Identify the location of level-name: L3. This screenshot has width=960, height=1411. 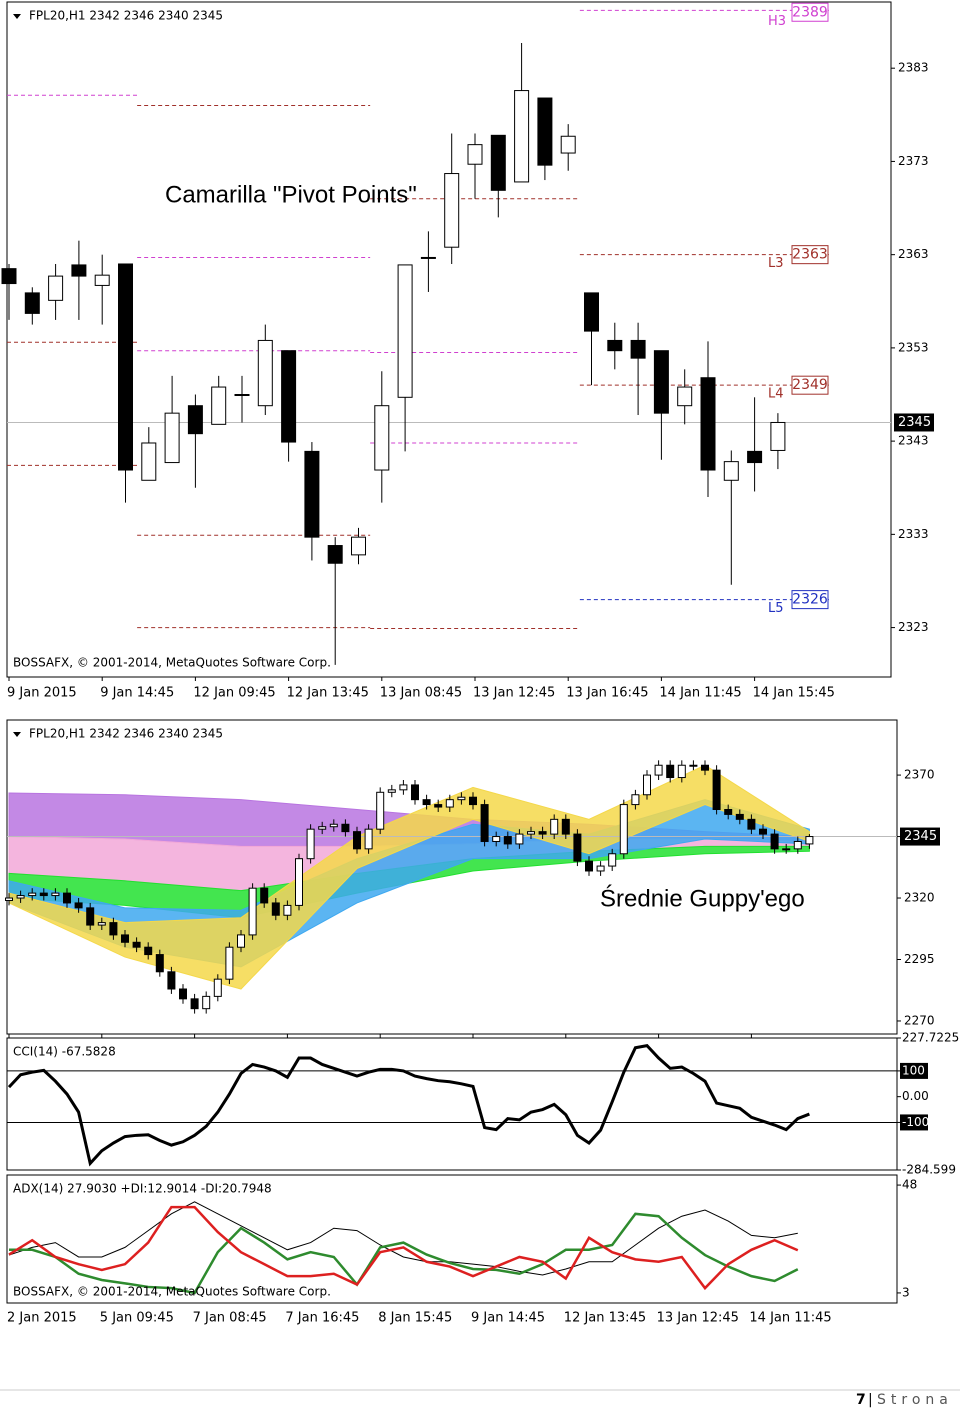
(776, 263).